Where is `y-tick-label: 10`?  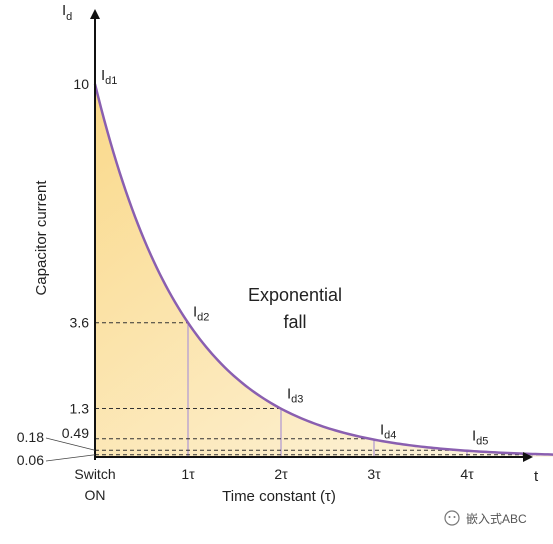 y-tick-label: 10 is located at coordinates (81, 84).